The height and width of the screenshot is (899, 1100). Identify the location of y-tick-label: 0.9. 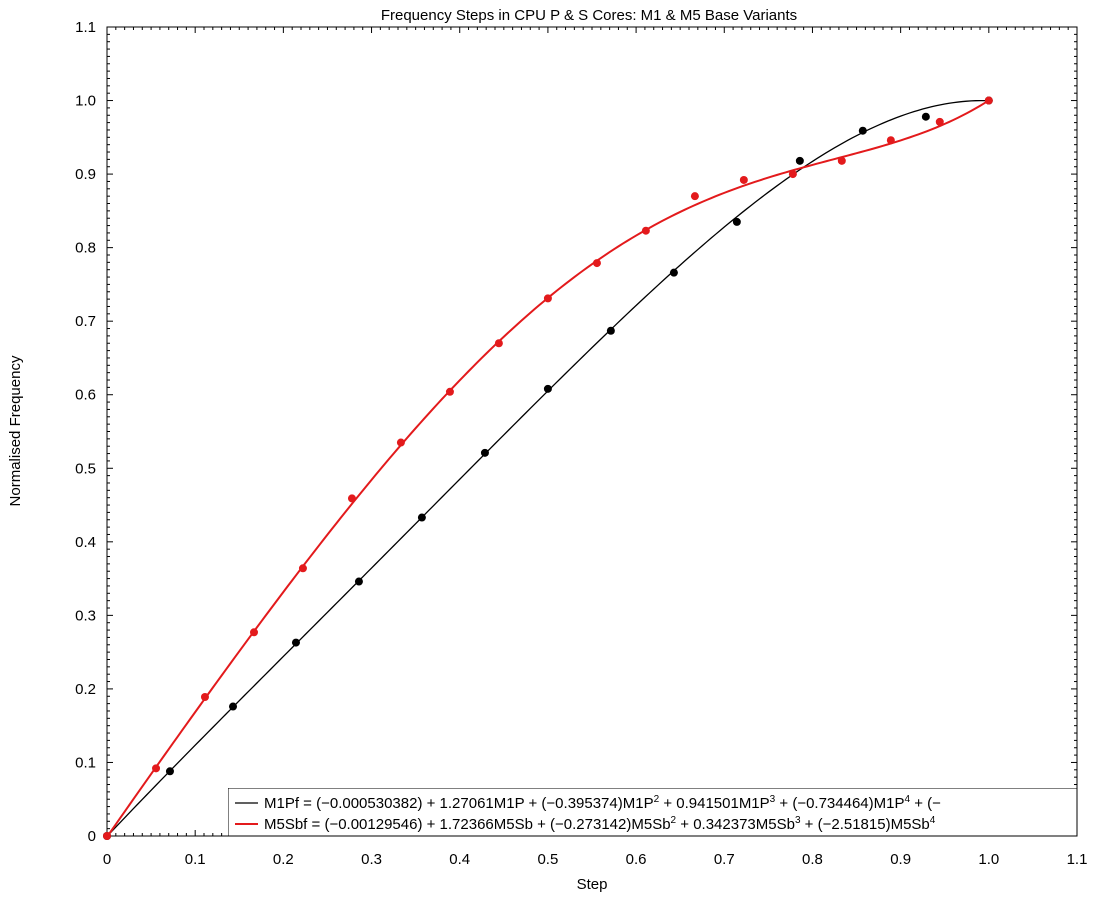
(85, 174).